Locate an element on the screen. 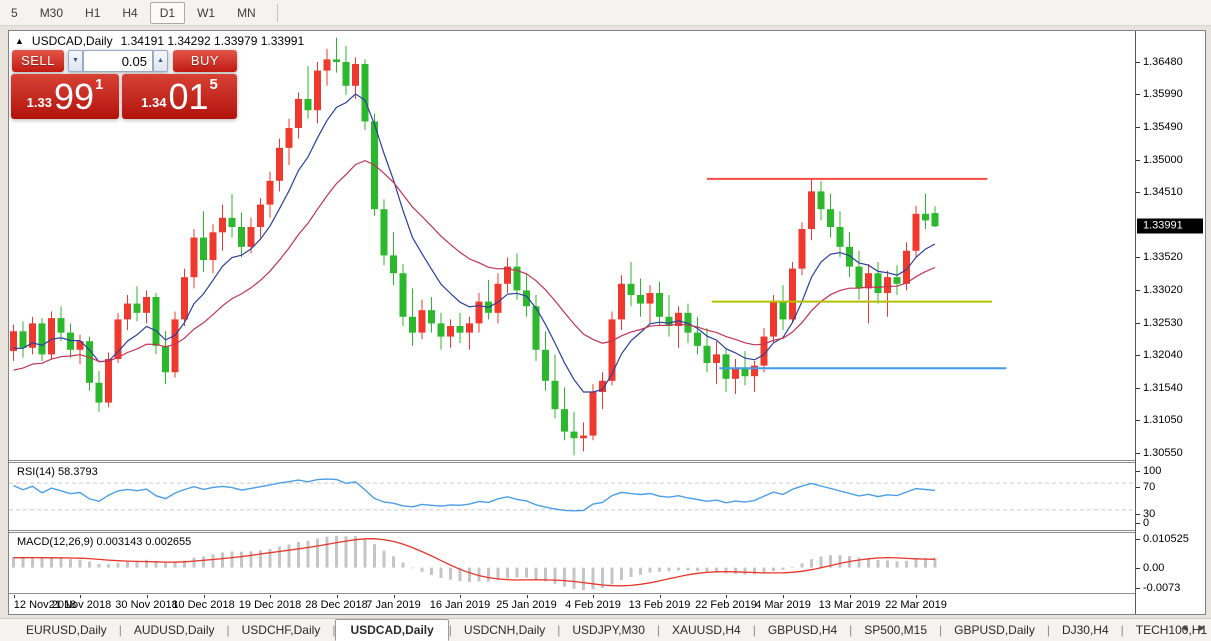 This screenshot has width=1211, height=641. chart-ohlc-values: 1.34191 1.34292 1.33979 1.33991 is located at coordinates (212, 41).